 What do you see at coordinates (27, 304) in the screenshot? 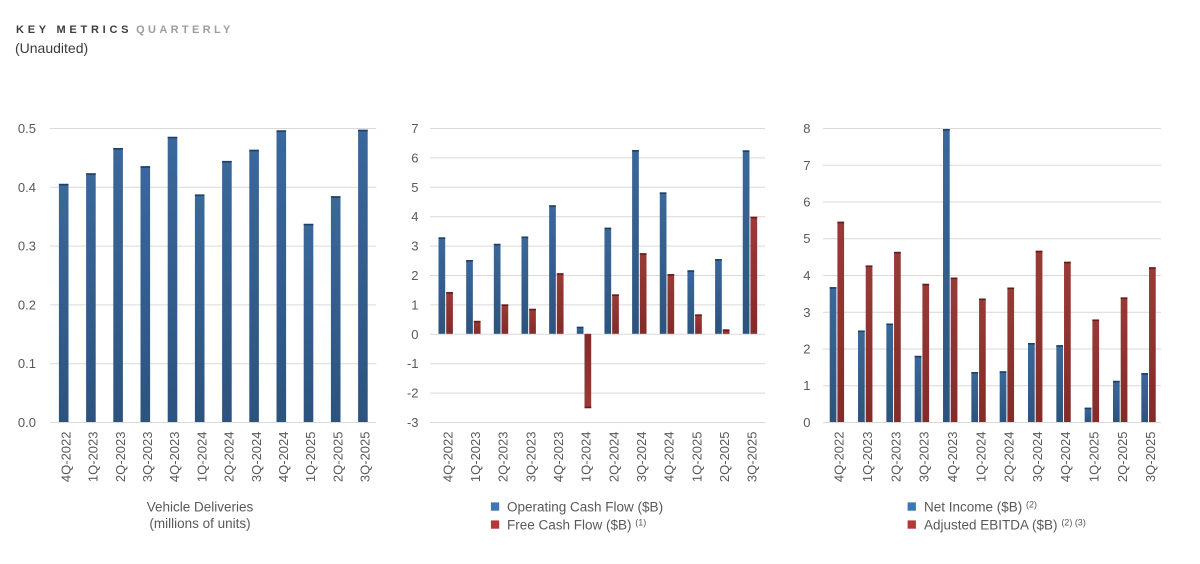
I see `svg-text: 0.2` at bounding box center [27, 304].